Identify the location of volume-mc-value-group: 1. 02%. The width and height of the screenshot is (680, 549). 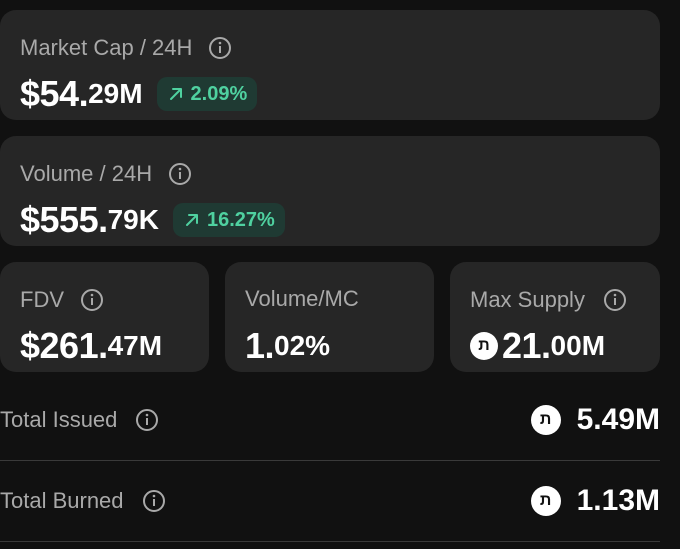
(287, 346).